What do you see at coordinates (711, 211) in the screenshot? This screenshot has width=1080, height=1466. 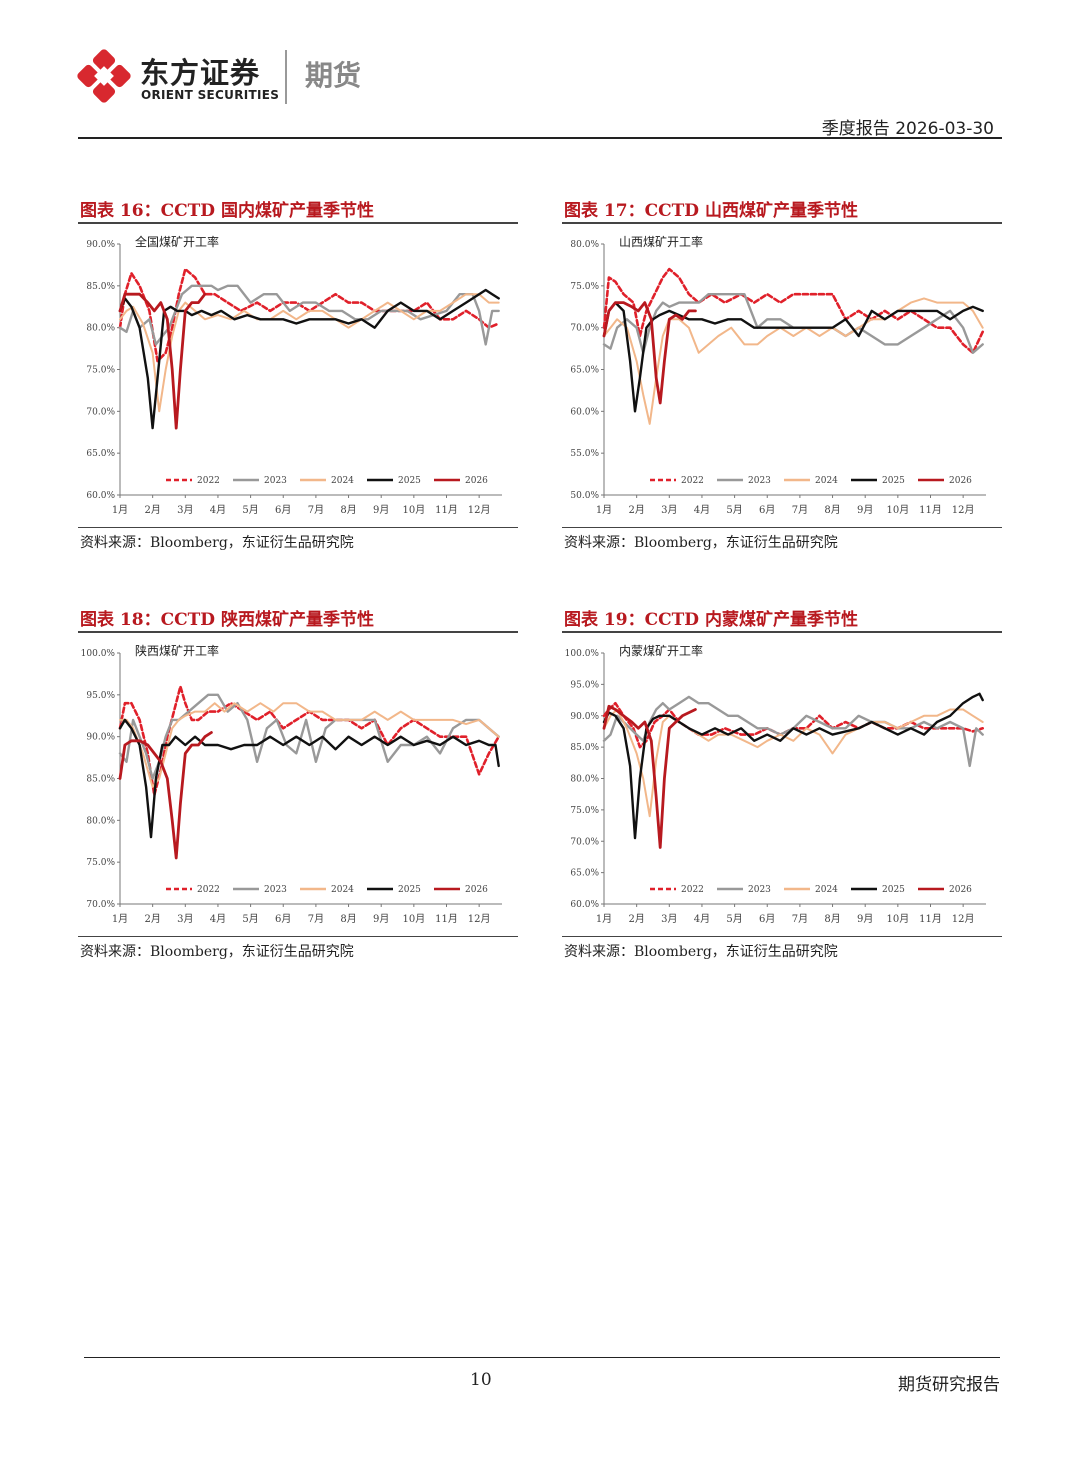 I see `chart-title: 图表 17：CCTD 山西煤矿产量季节性` at bounding box center [711, 211].